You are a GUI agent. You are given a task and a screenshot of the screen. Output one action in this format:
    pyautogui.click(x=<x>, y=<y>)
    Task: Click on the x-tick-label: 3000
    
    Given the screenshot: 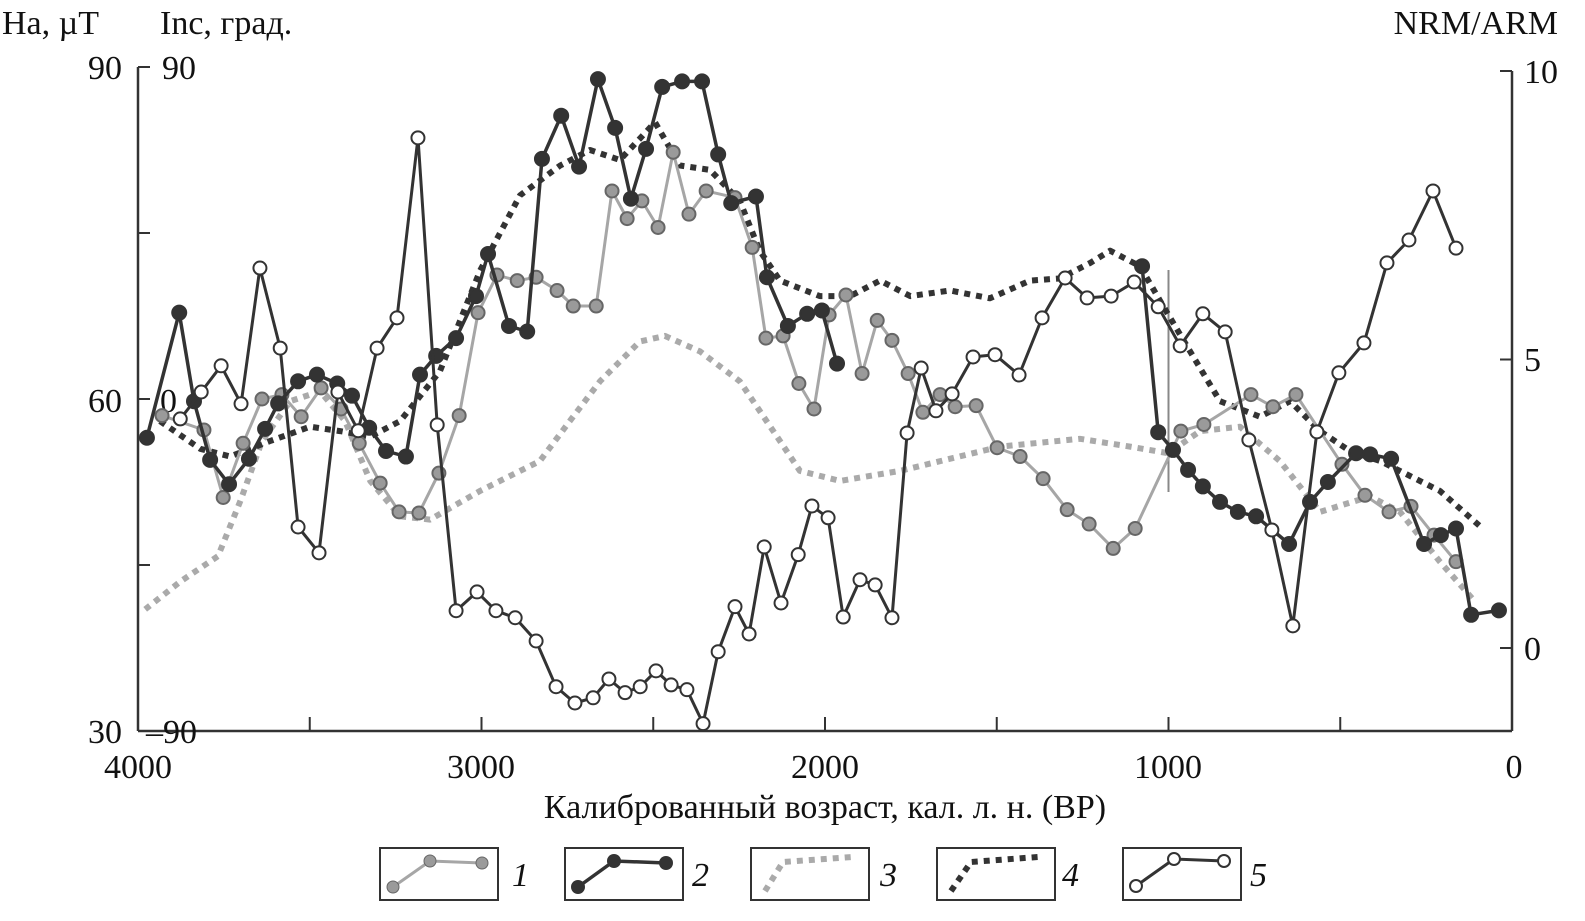 What is the action you would take?
    pyautogui.click(x=481, y=767)
    